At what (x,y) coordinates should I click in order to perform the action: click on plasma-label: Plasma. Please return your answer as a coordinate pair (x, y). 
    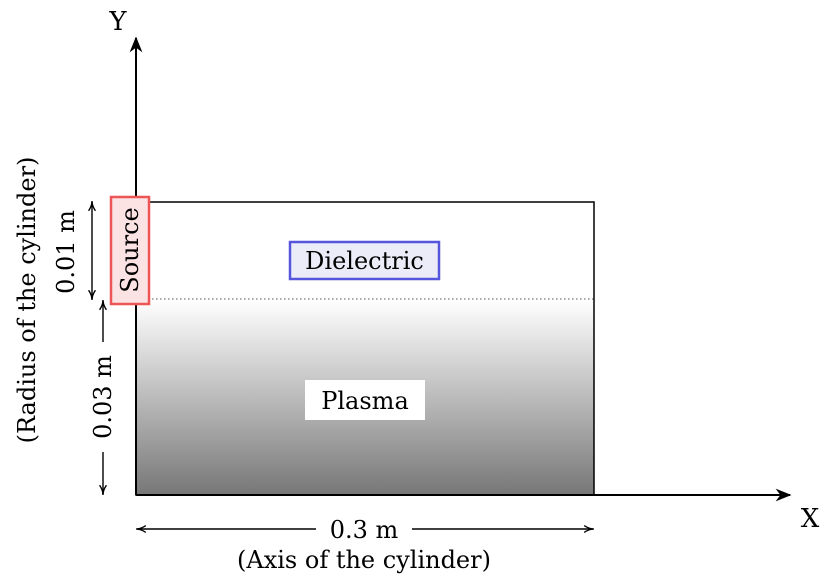
    Looking at the image, I should click on (365, 401).